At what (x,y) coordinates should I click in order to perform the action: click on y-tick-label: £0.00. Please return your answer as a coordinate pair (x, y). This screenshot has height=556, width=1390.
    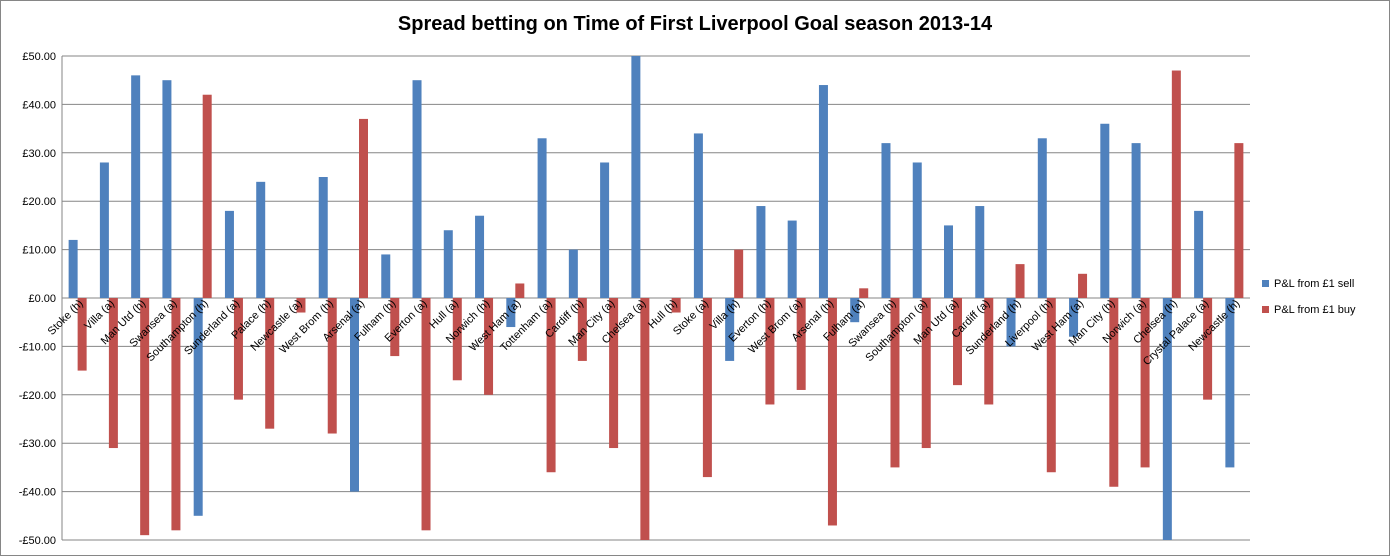
    Looking at the image, I should click on (42, 299).